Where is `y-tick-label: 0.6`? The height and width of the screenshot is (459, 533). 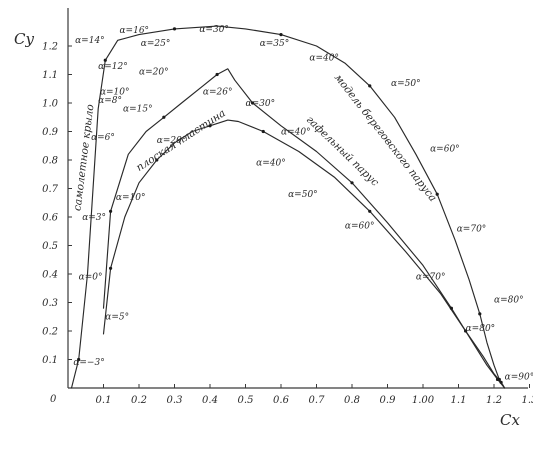
y-tick-label: 0.6 is located at coordinates (50, 218).